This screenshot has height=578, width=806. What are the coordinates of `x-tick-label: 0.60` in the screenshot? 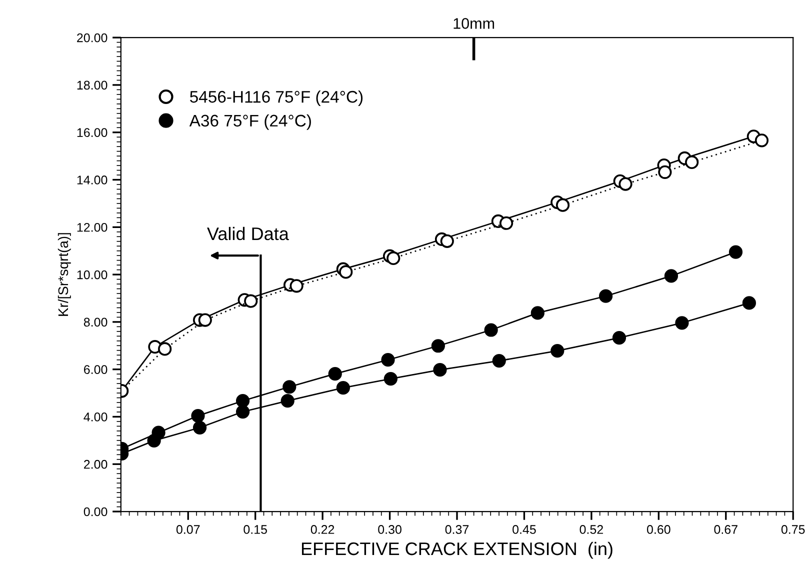 It's located at (658, 529).